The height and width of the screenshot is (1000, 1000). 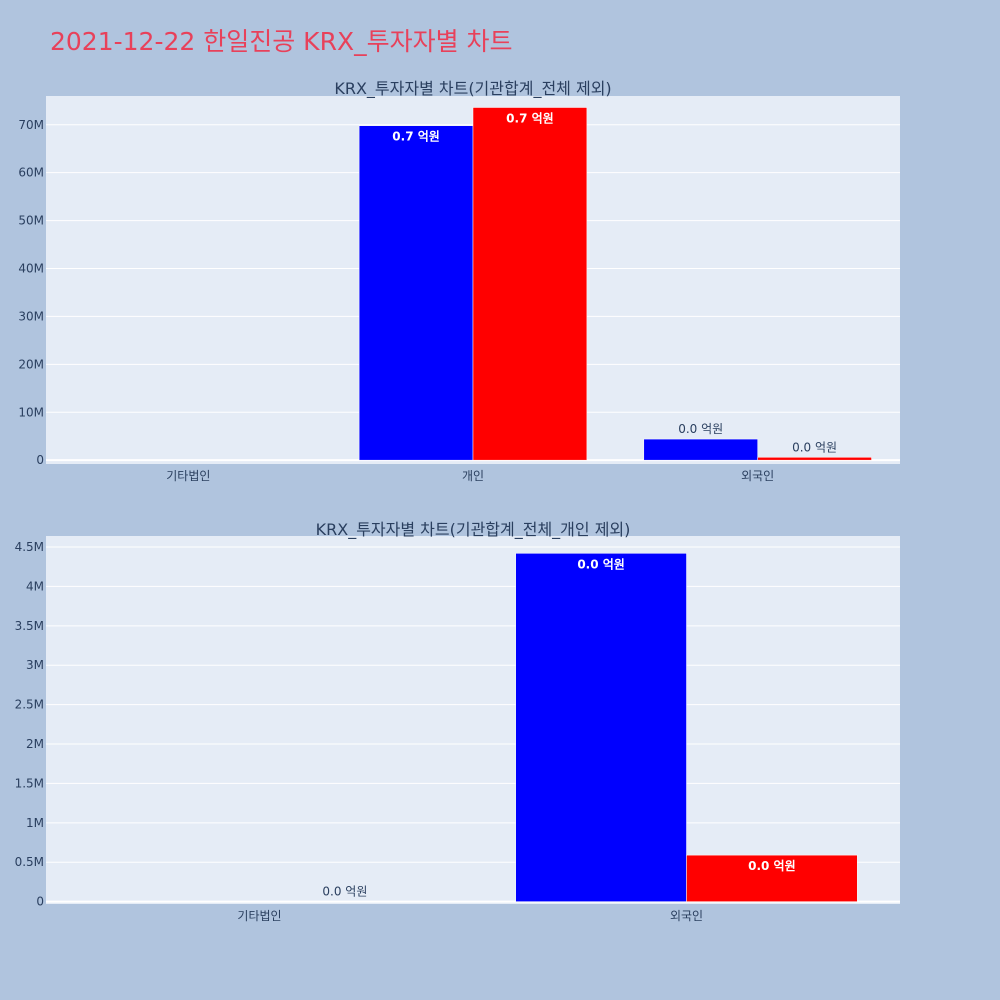 What do you see at coordinates (35, 586) in the screenshot?
I see `y-tick-label: 4M` at bounding box center [35, 586].